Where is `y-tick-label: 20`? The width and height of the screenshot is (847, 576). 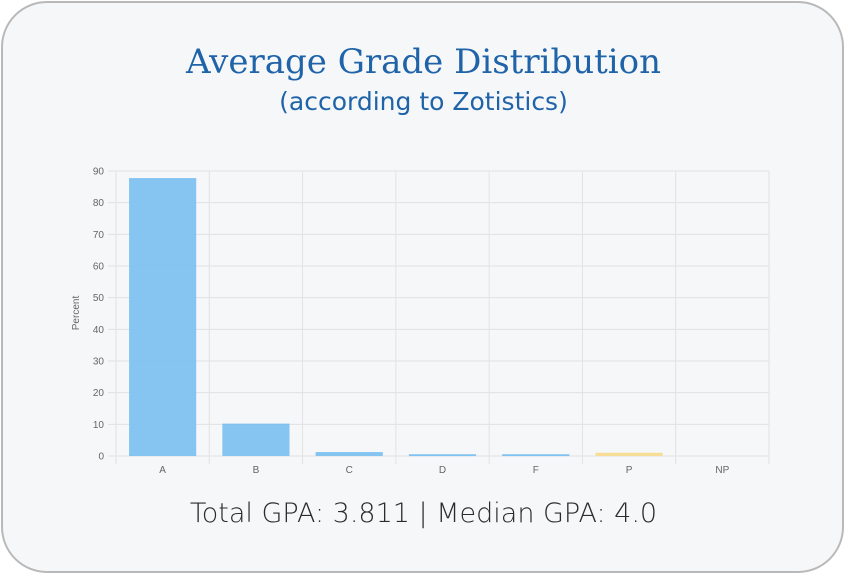 y-tick-label: 20 is located at coordinates (99, 393).